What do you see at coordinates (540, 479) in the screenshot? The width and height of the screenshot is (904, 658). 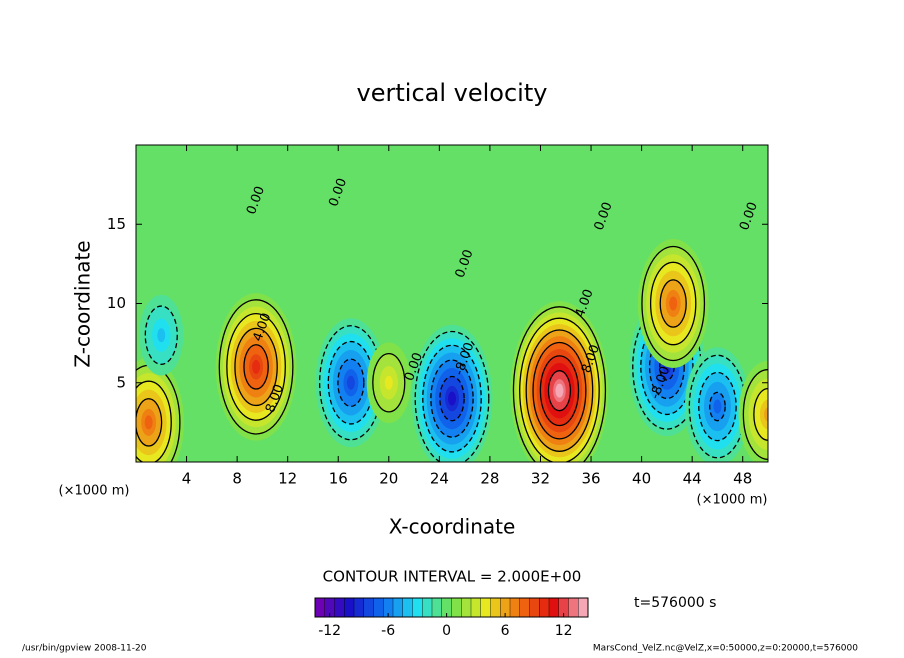 I see `x-tick-label: 32` at bounding box center [540, 479].